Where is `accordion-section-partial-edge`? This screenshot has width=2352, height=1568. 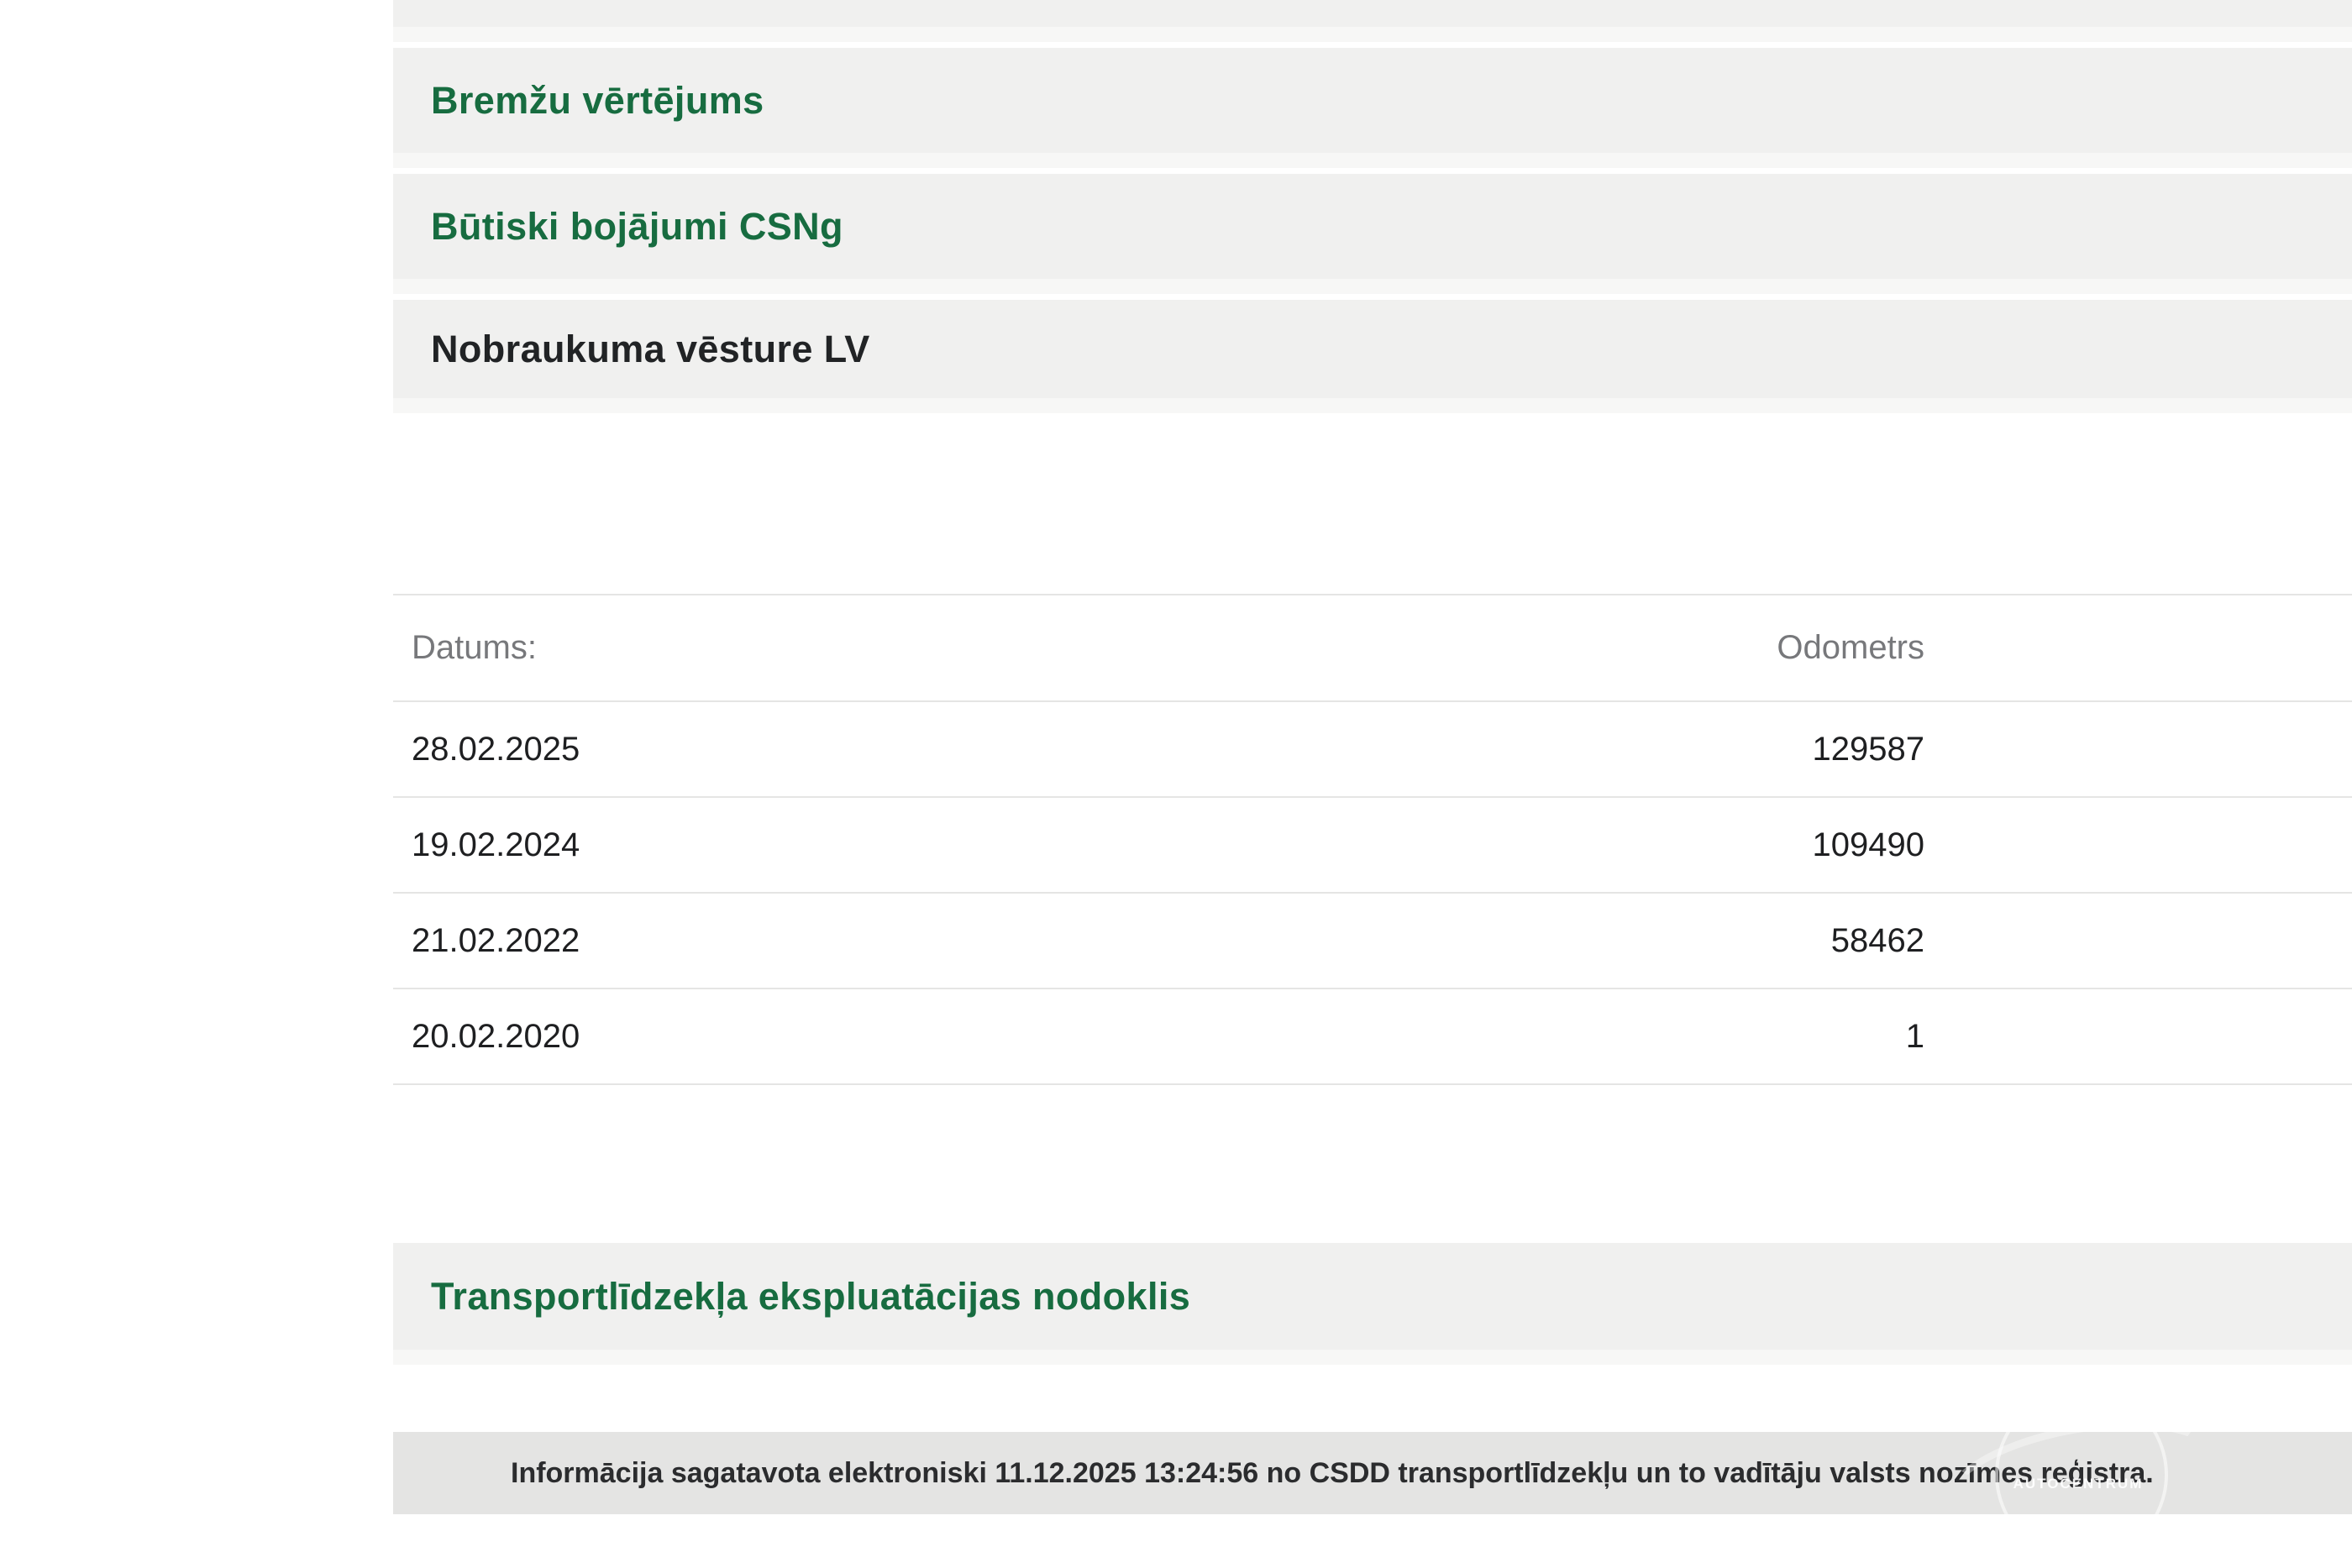 accordion-section-partial-edge is located at coordinates (1372, 34).